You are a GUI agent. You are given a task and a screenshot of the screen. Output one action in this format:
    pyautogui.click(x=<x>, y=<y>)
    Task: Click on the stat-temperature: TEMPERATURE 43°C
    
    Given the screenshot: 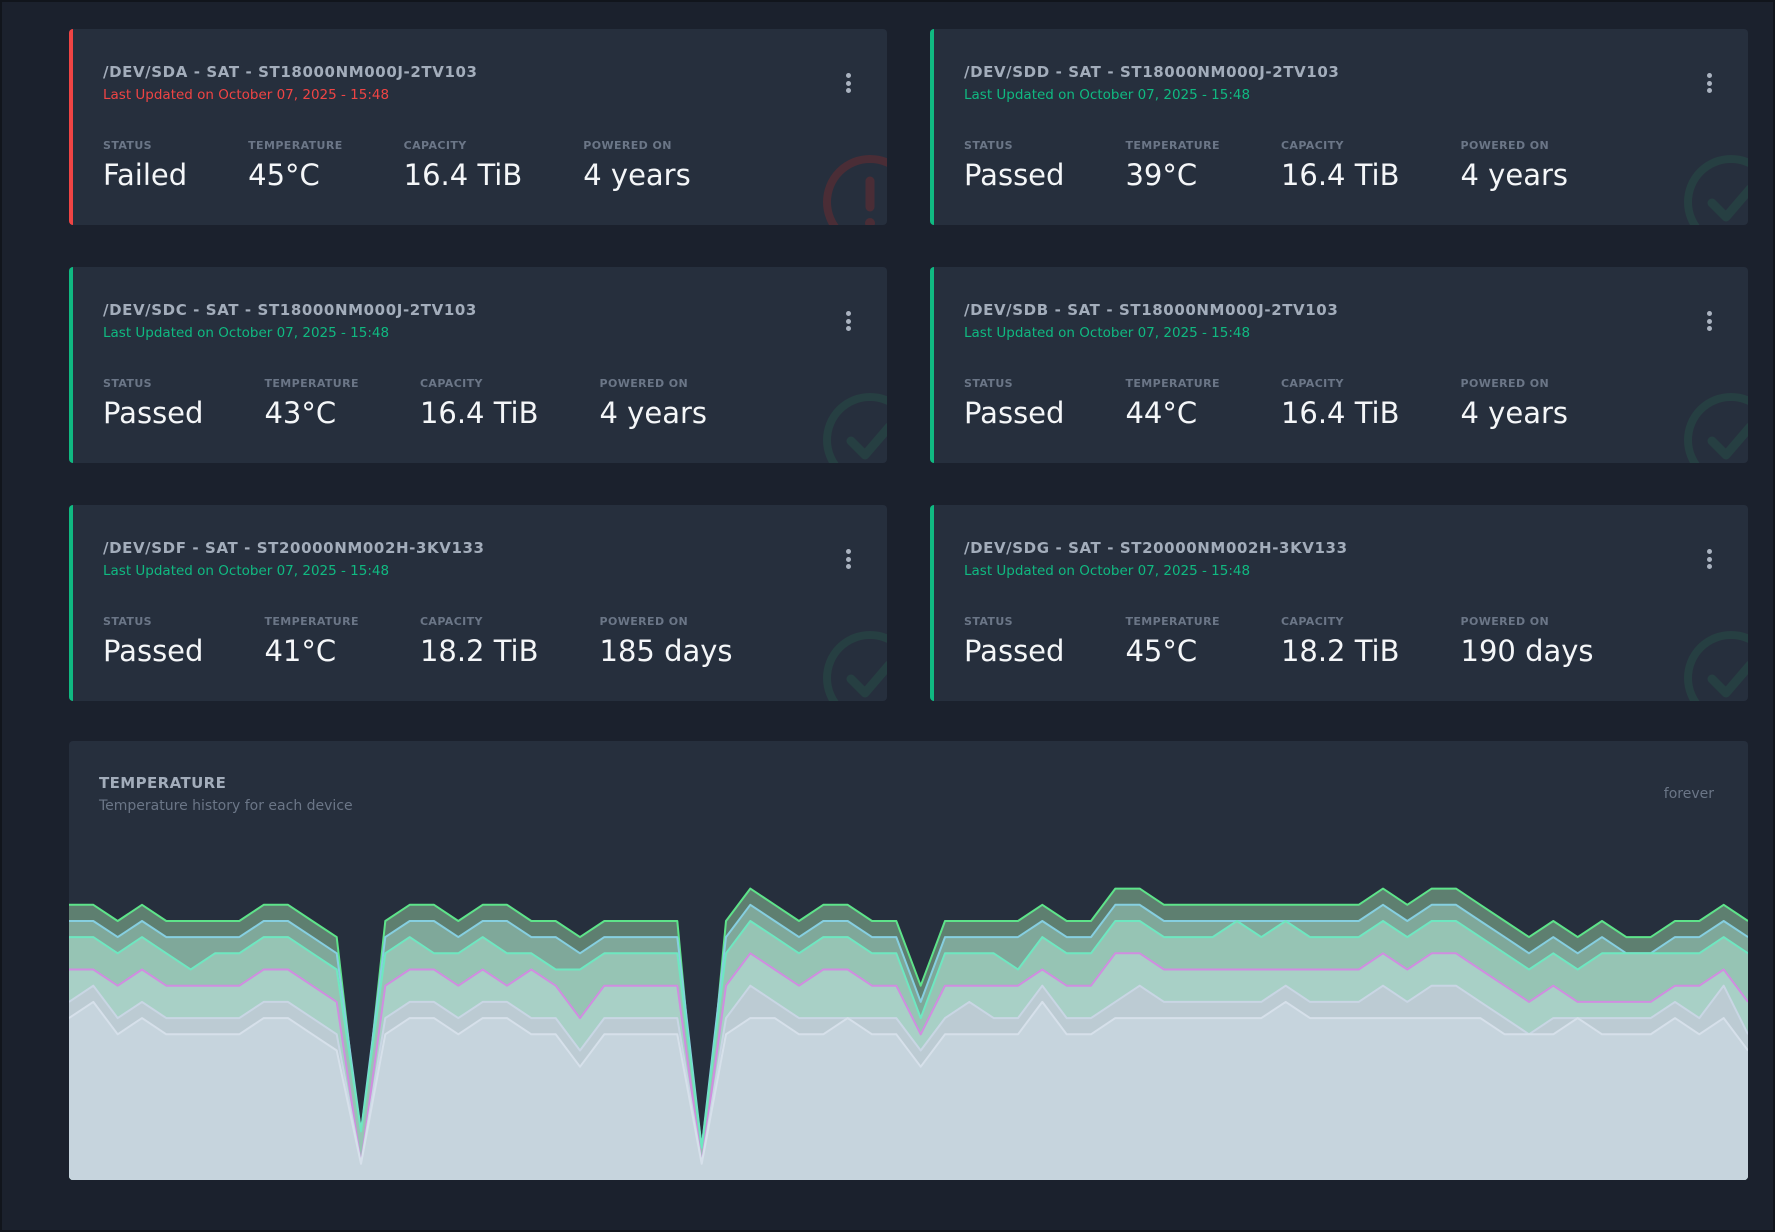 What is the action you would take?
    pyautogui.click(x=311, y=403)
    